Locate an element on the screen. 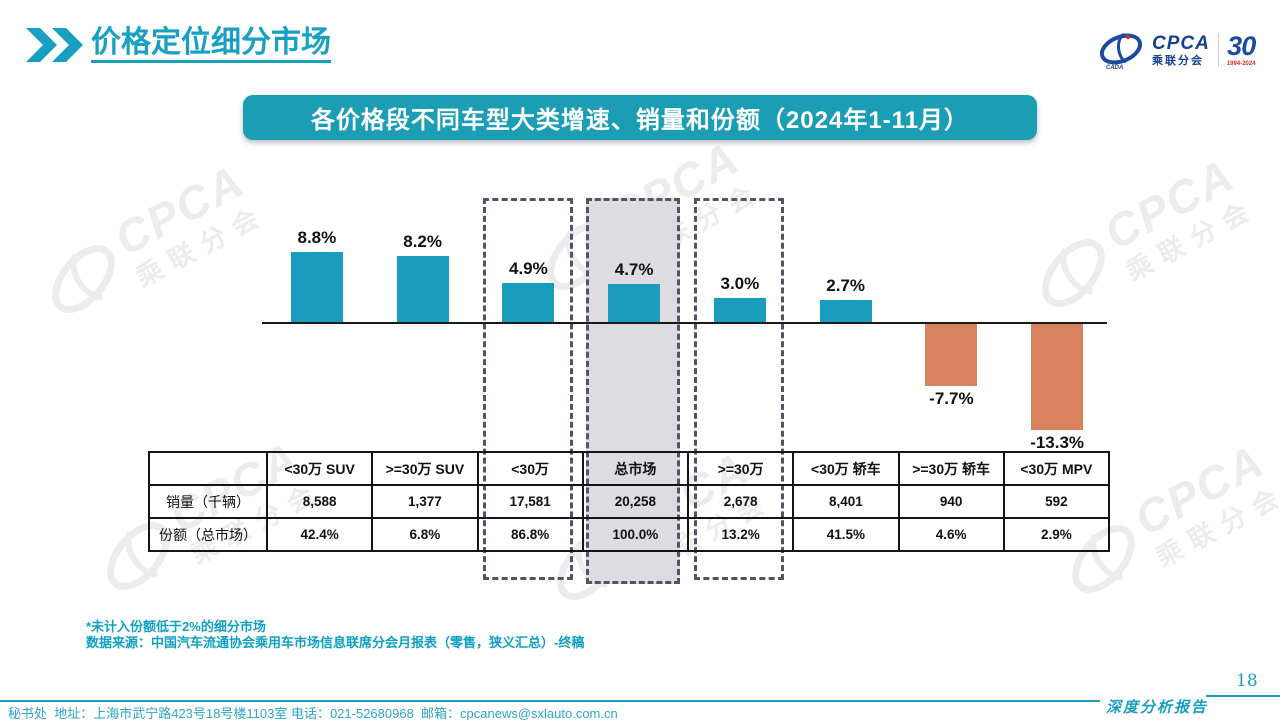 The width and height of the screenshot is (1280, 720). table-cell: 8,401 is located at coordinates (846, 501).